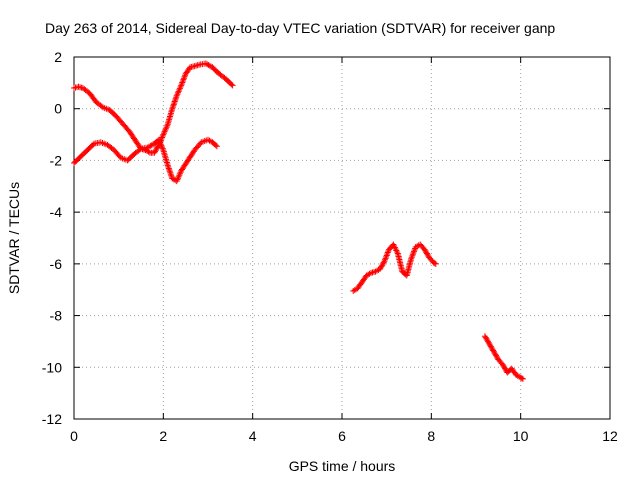 This screenshot has width=640, height=480. Describe the element at coordinates (52, 367) in the screenshot. I see `y-tick-label: -10` at that location.